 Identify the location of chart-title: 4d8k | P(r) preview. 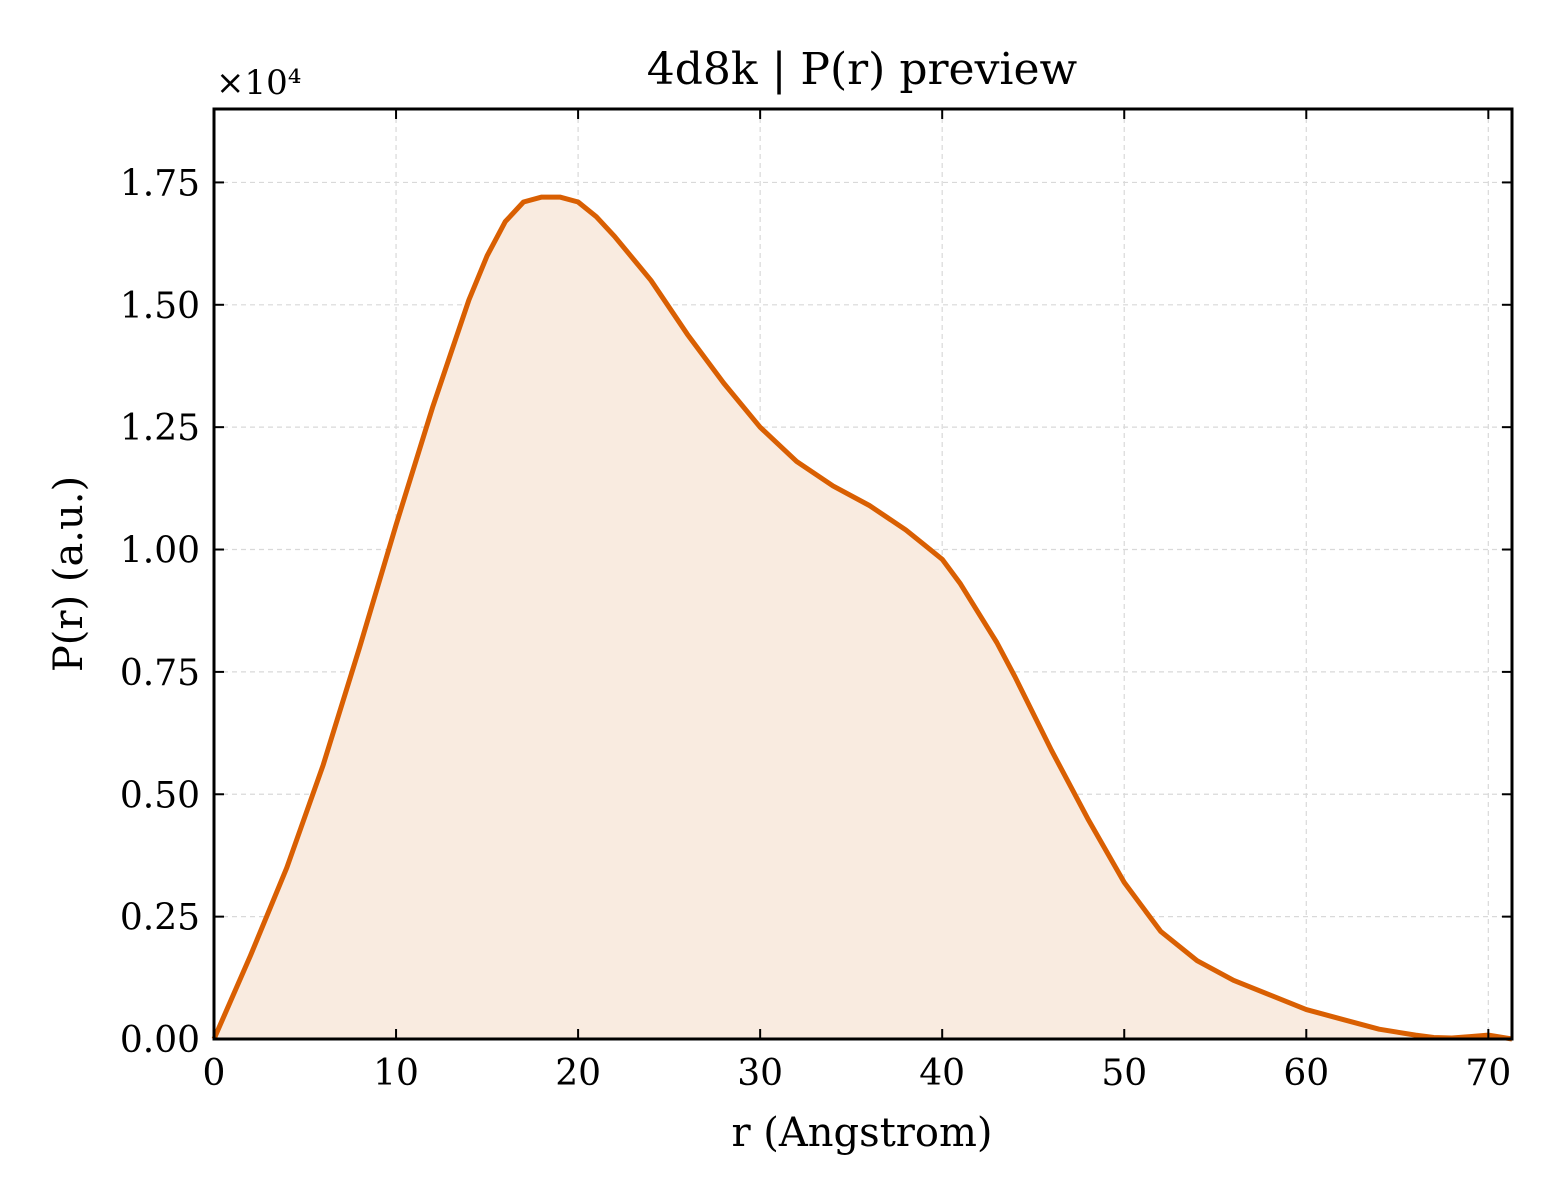
(862, 69).